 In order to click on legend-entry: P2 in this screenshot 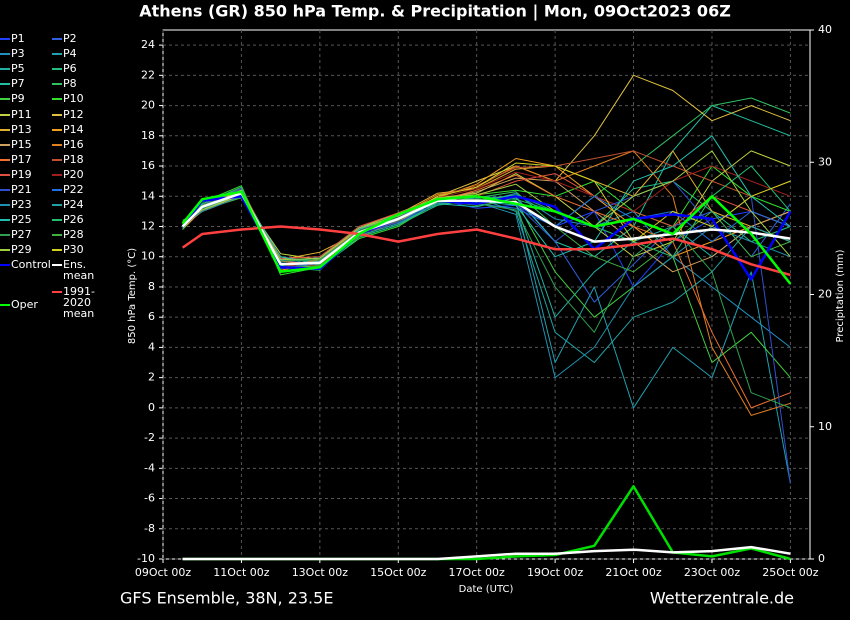, I will do `click(83, 38)`.